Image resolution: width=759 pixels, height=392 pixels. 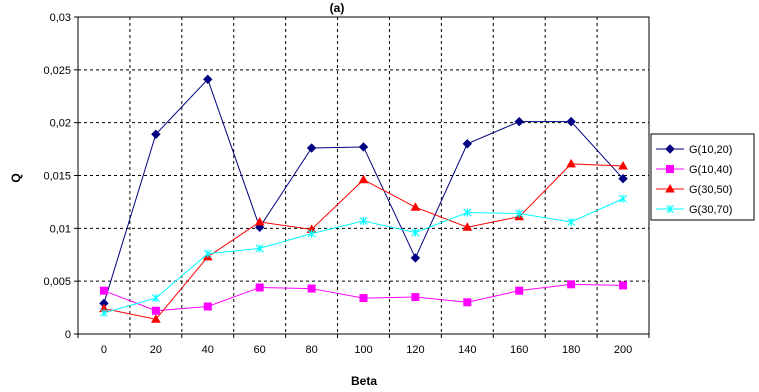 What do you see at coordinates (57, 71) in the screenshot?
I see `y-tick-label: 0,025` at bounding box center [57, 71].